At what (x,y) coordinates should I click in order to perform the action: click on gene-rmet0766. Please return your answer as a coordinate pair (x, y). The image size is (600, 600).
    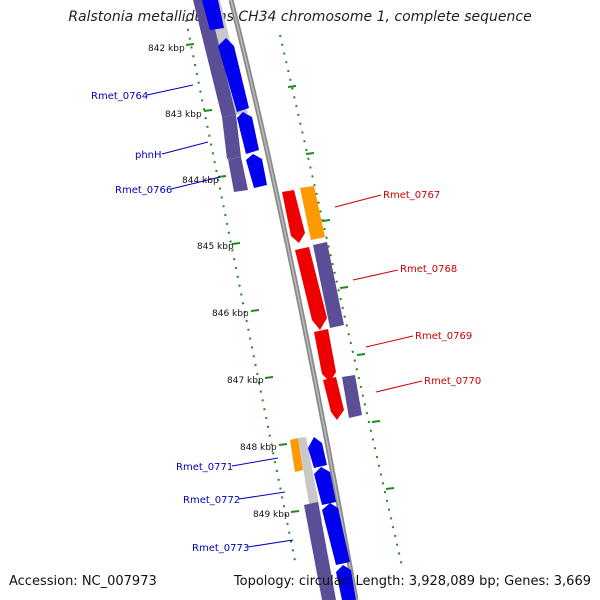
    Looking at the image, I should click on (238, 174).